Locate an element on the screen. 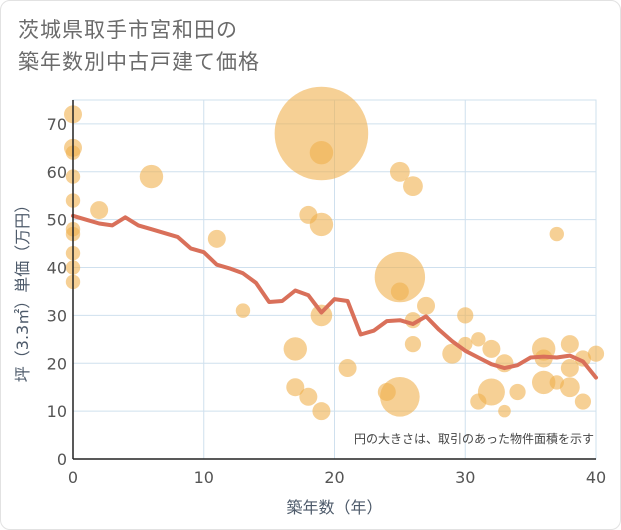 Image resolution: width=621 pixels, height=530 pixels. y-tick-label: 30 is located at coordinates (57, 315).